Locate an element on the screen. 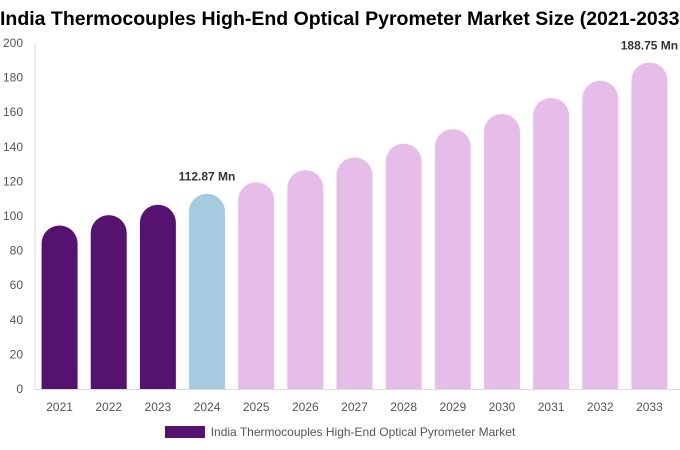 The image size is (680, 450). bar-2024 is located at coordinates (207, 291).